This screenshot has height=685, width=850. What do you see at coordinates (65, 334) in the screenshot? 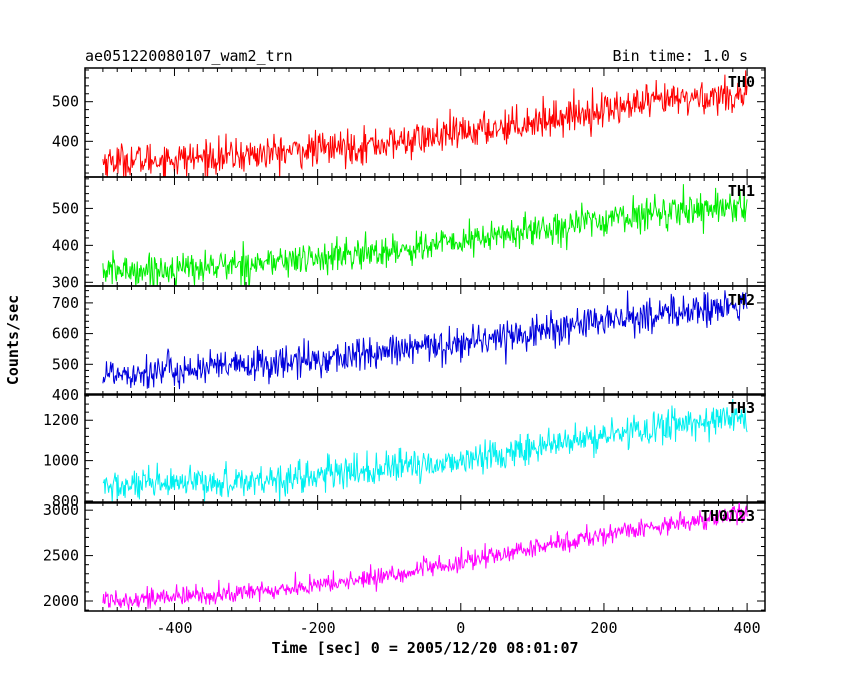
I see `y-tick-label: 600` at bounding box center [65, 334].